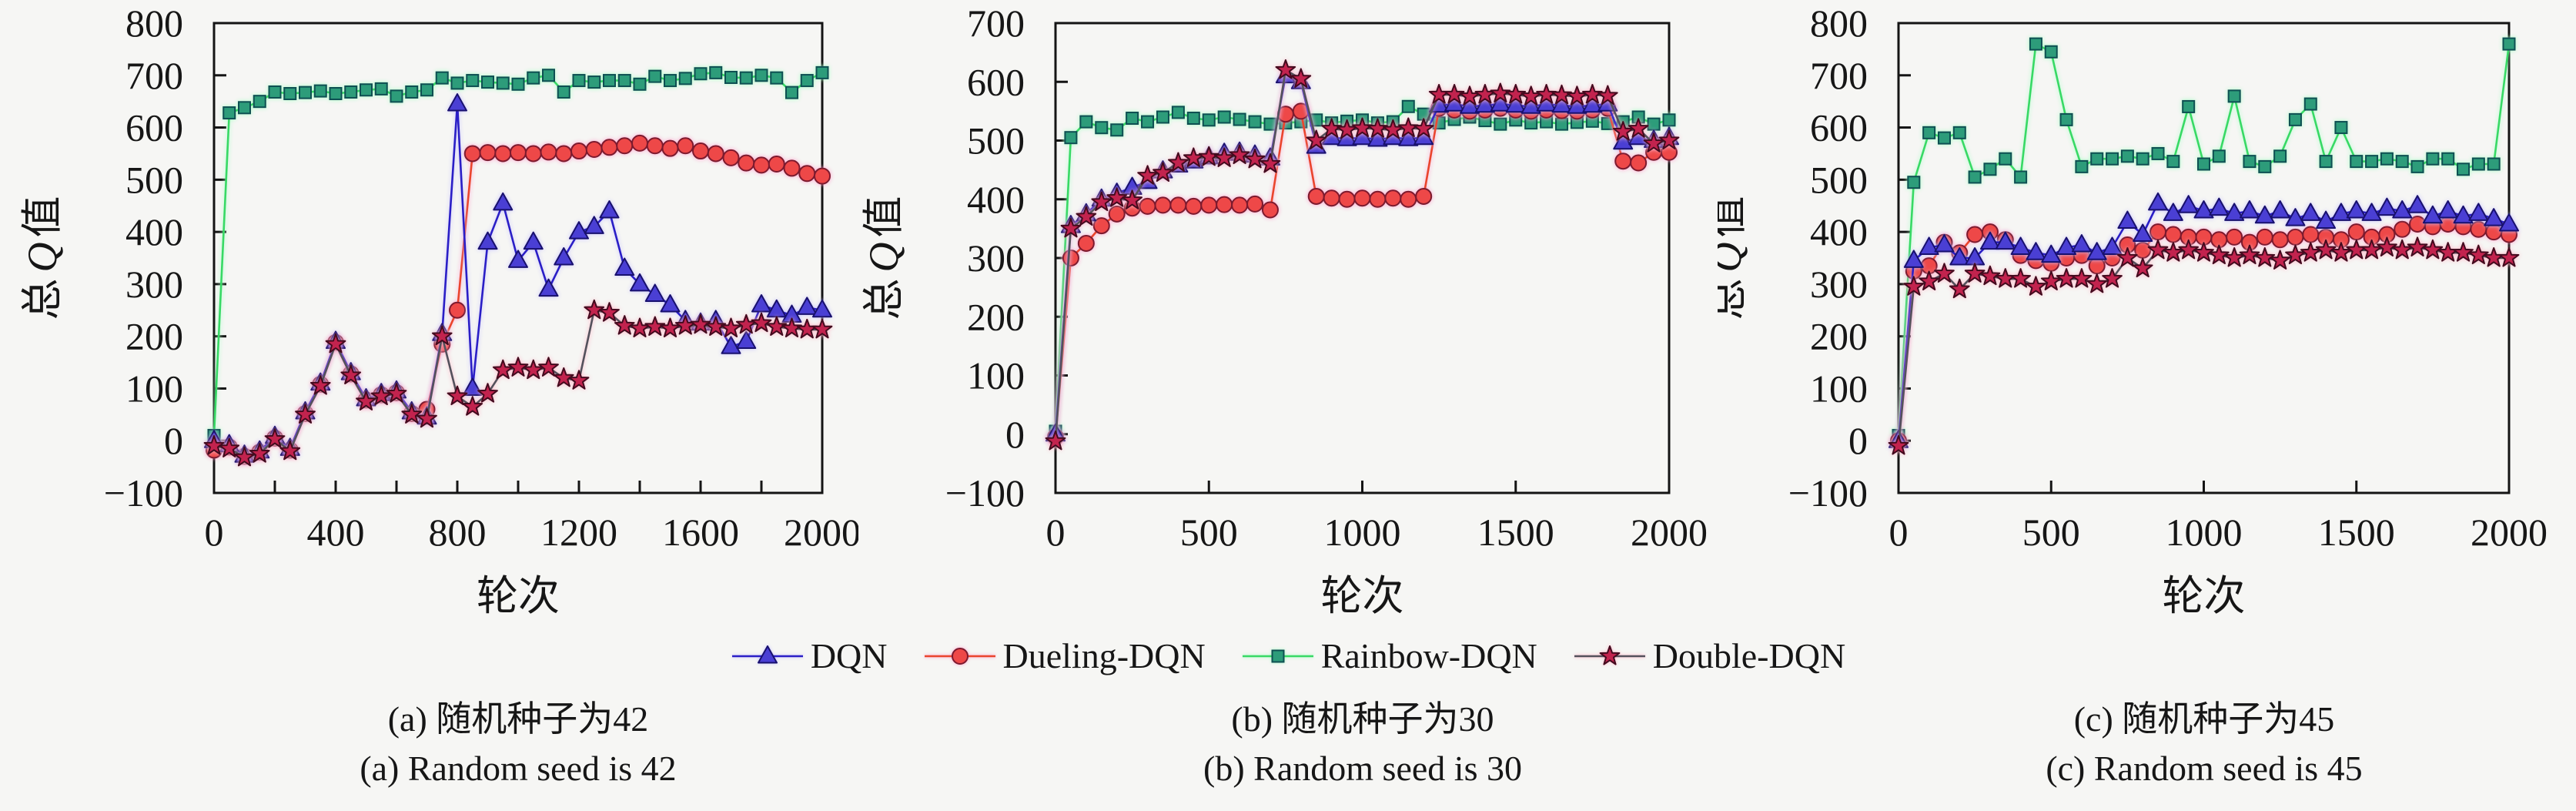 The height and width of the screenshot is (811, 2576). I want to click on legend-label-double-dqn: Double-DQN, so click(1749, 655).